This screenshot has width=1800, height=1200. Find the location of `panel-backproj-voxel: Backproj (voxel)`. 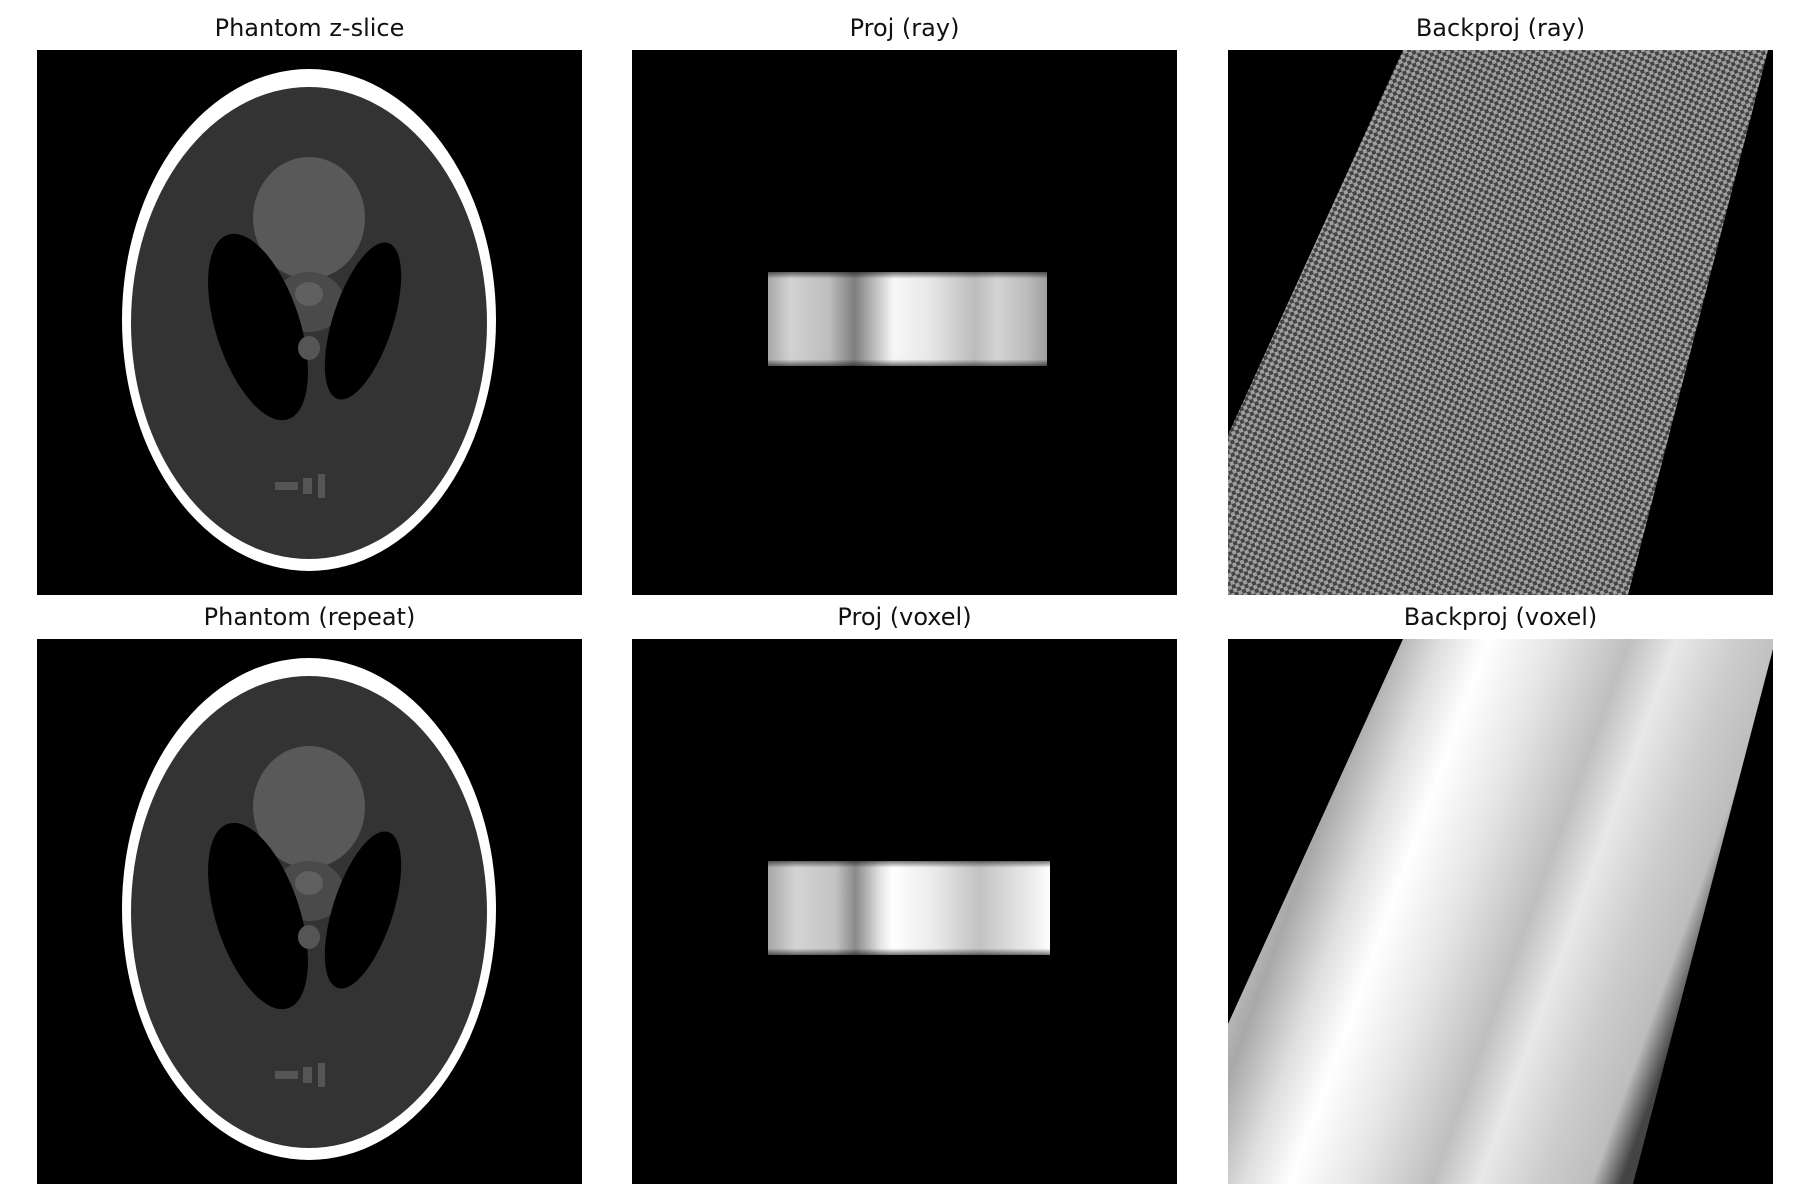

panel-backproj-voxel: Backproj (voxel) is located at coordinates (1500, 889).